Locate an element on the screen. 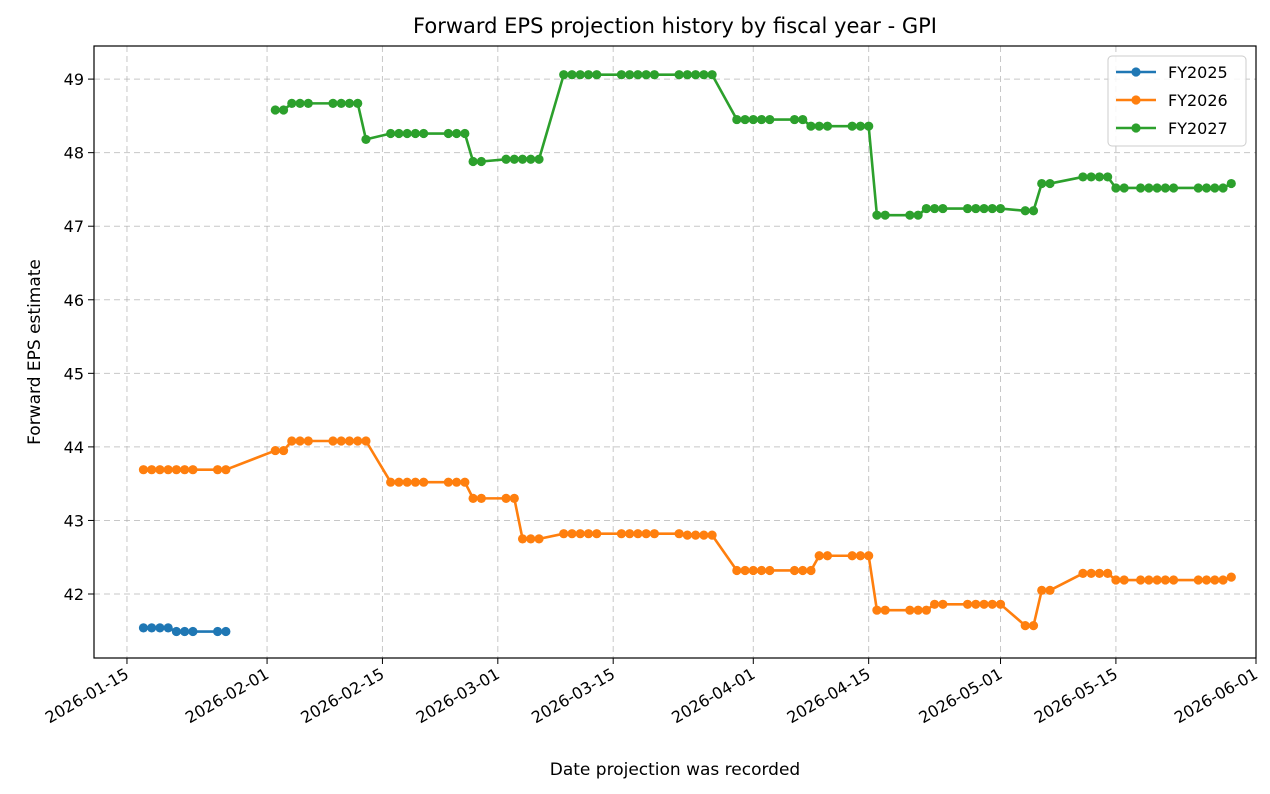 The width and height of the screenshot is (1270, 794). legend-label: FY2026 is located at coordinates (1198, 100).